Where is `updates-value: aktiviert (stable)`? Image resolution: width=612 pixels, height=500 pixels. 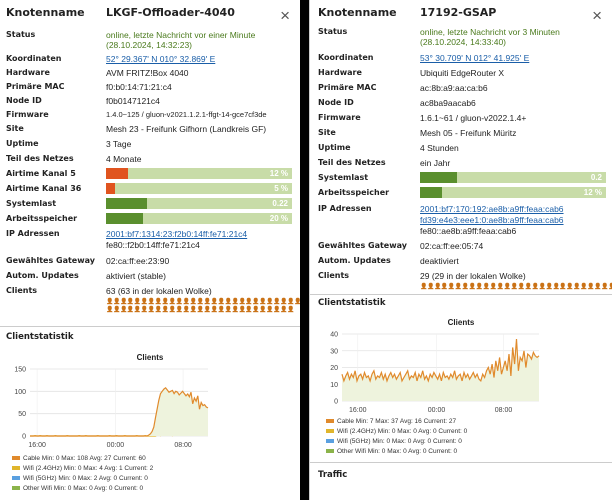 updates-value: aktiviert (stable) is located at coordinates (136, 276).